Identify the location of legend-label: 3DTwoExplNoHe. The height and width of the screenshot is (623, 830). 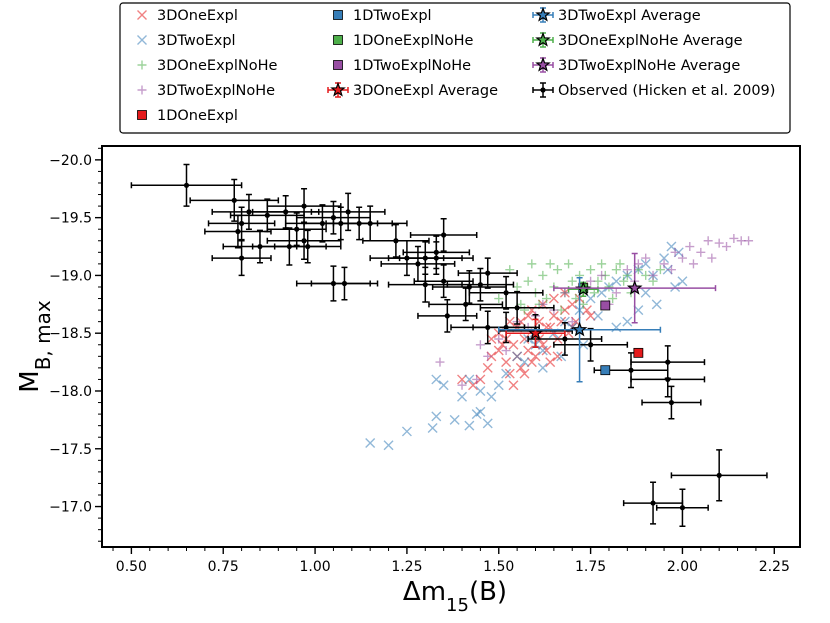
(216, 91).